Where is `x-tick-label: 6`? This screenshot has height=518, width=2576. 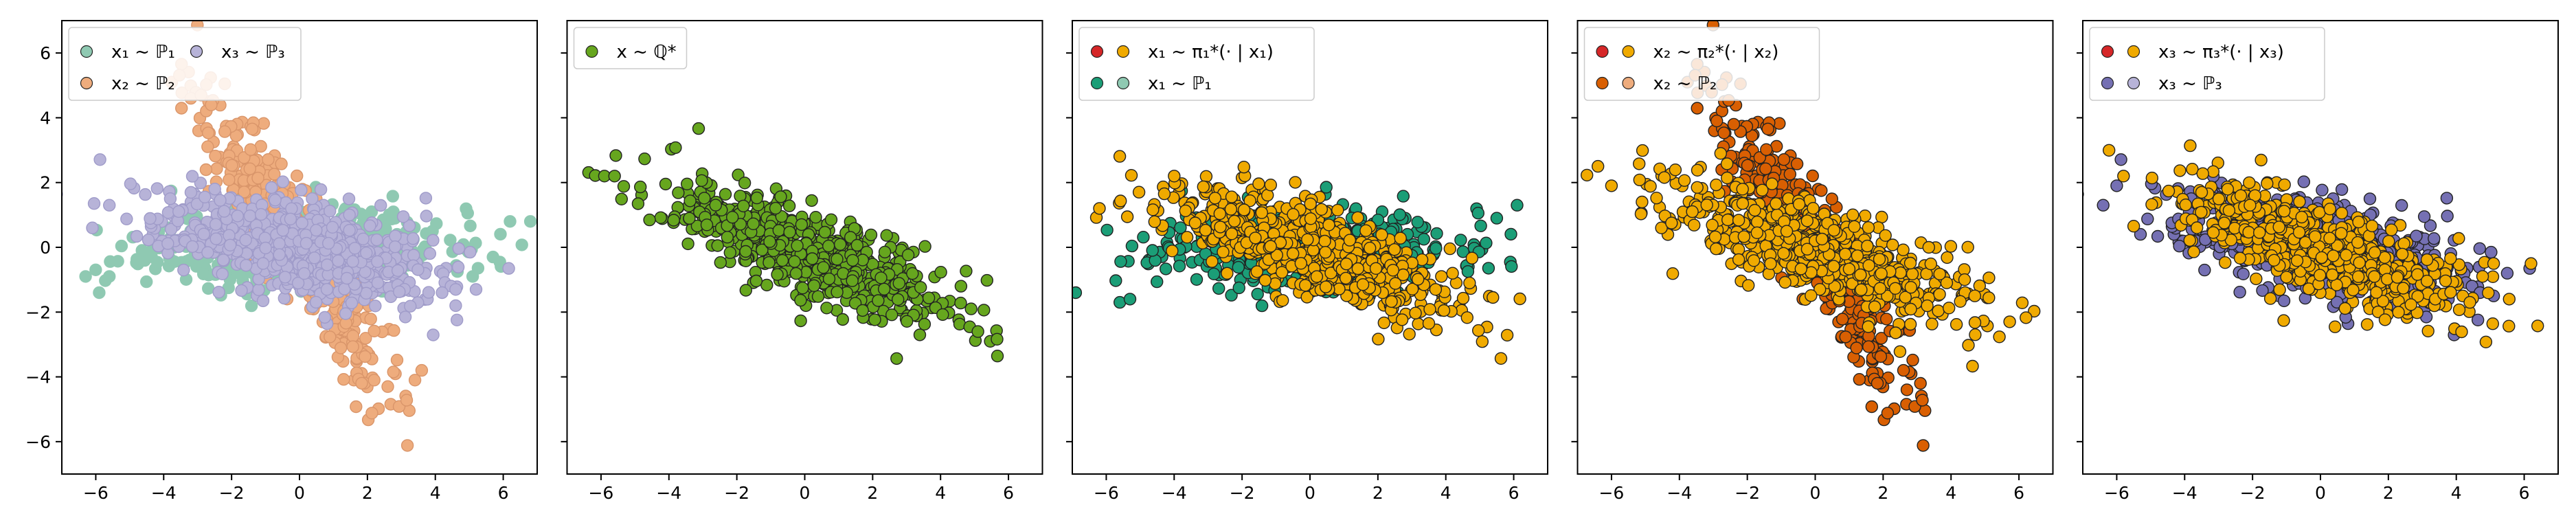 x-tick-label: 6 is located at coordinates (2018, 493).